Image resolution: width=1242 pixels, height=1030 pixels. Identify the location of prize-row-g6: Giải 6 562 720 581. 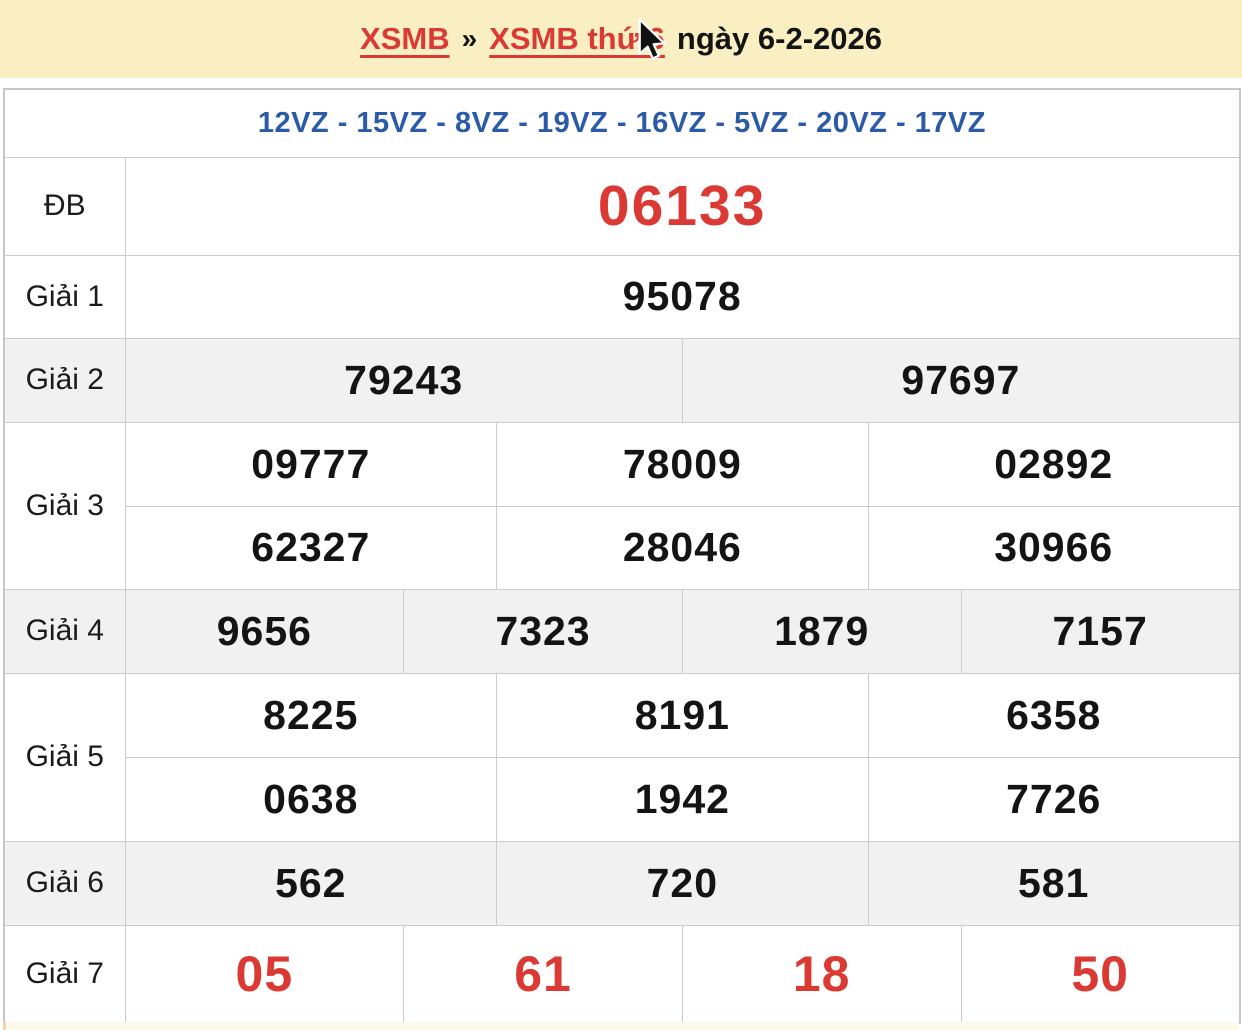
(622, 883).